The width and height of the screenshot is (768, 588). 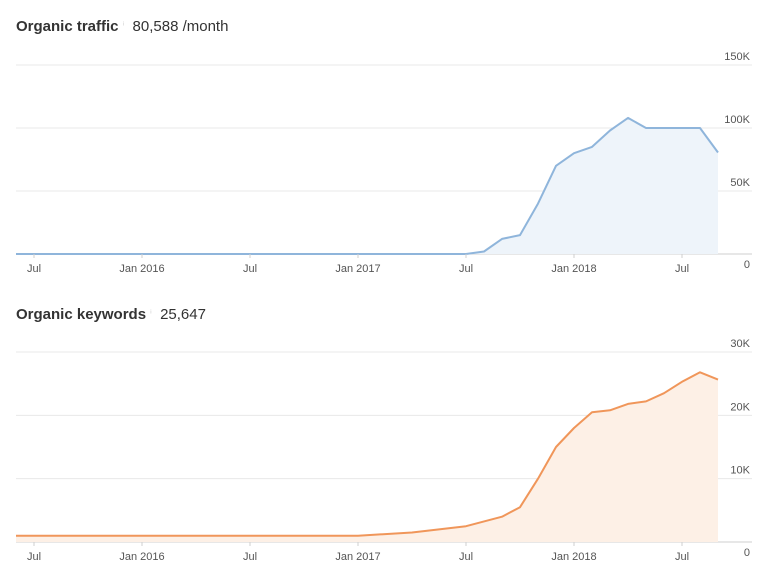 I want to click on traffic-x-tick-label: Jan 2018, so click(x=573, y=269).